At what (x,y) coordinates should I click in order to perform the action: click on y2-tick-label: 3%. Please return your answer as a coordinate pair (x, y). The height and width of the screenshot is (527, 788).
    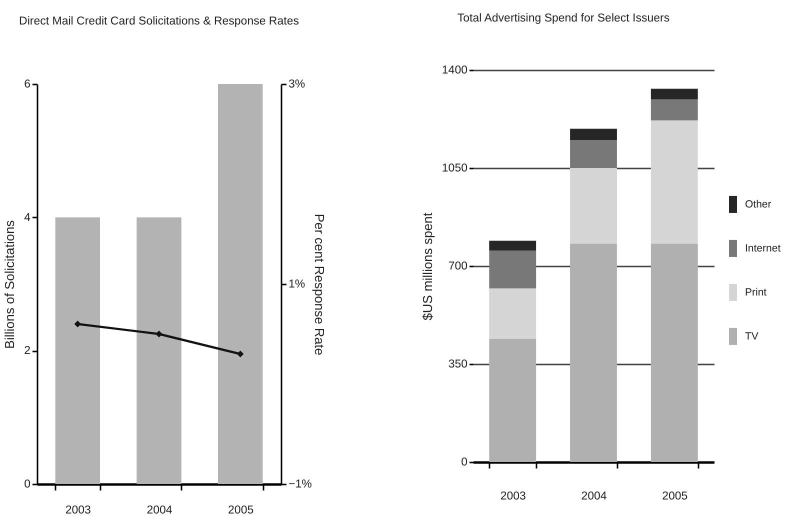
    Looking at the image, I should click on (297, 84).